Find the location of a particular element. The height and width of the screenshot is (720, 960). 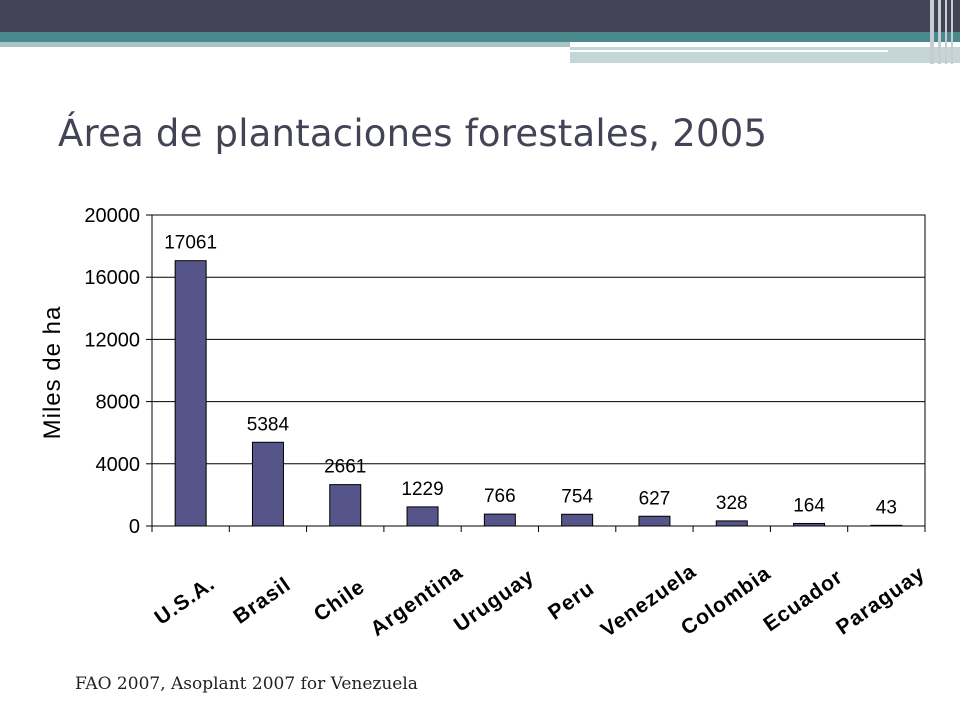

data-label: 17061 is located at coordinates (190, 243).